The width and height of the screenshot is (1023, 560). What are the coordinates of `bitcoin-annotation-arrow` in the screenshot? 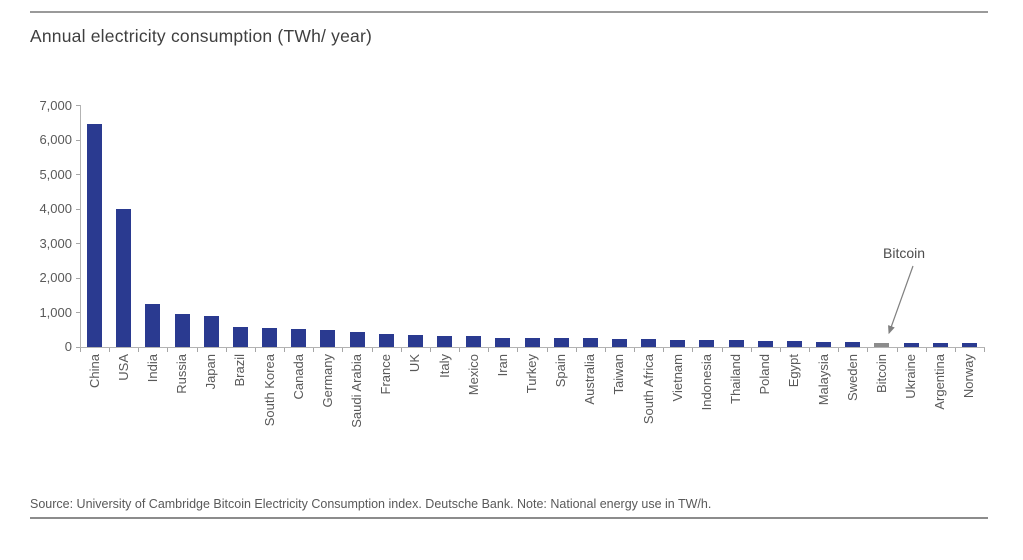 It's located at (901, 300).